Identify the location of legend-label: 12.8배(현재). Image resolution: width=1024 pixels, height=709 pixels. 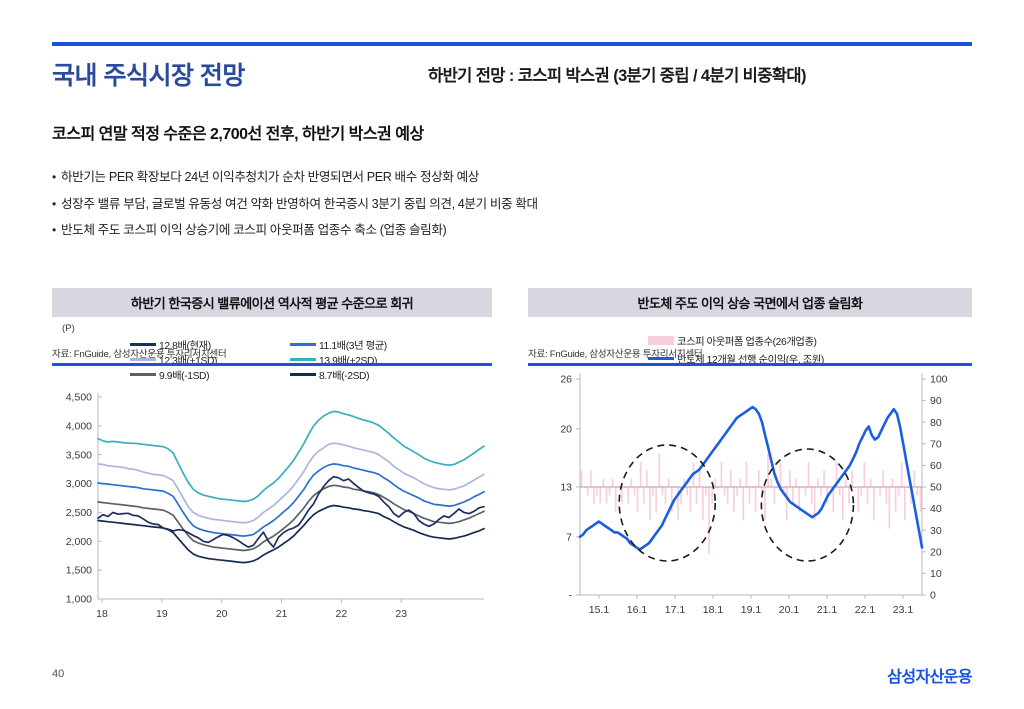
(185, 346).